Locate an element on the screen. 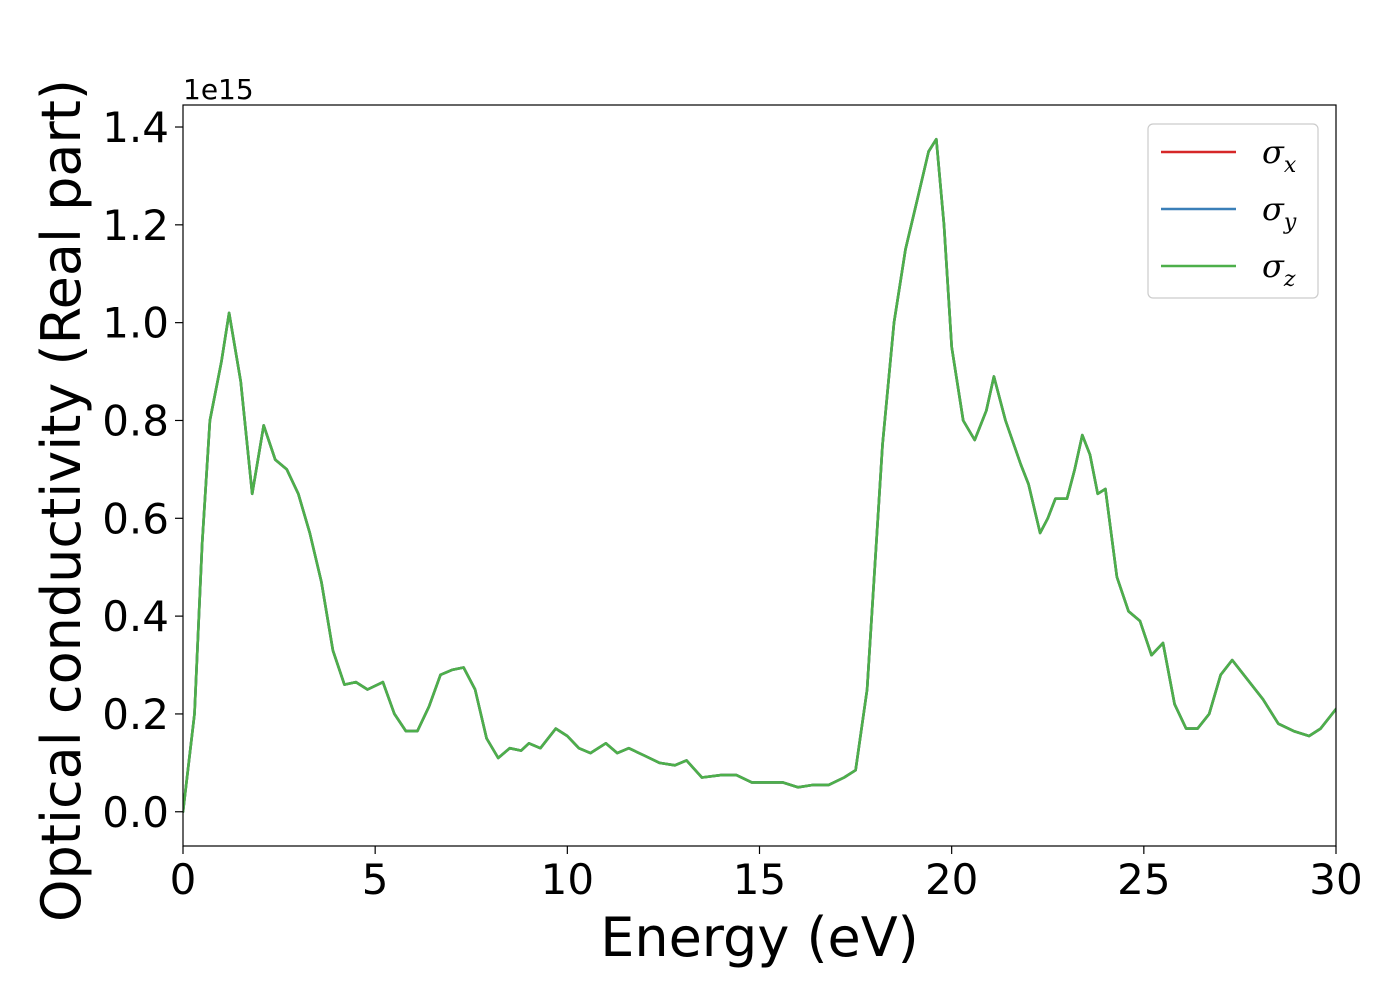 The image size is (1400, 1000). legend-label: σx is located at coordinates (1279, 155).